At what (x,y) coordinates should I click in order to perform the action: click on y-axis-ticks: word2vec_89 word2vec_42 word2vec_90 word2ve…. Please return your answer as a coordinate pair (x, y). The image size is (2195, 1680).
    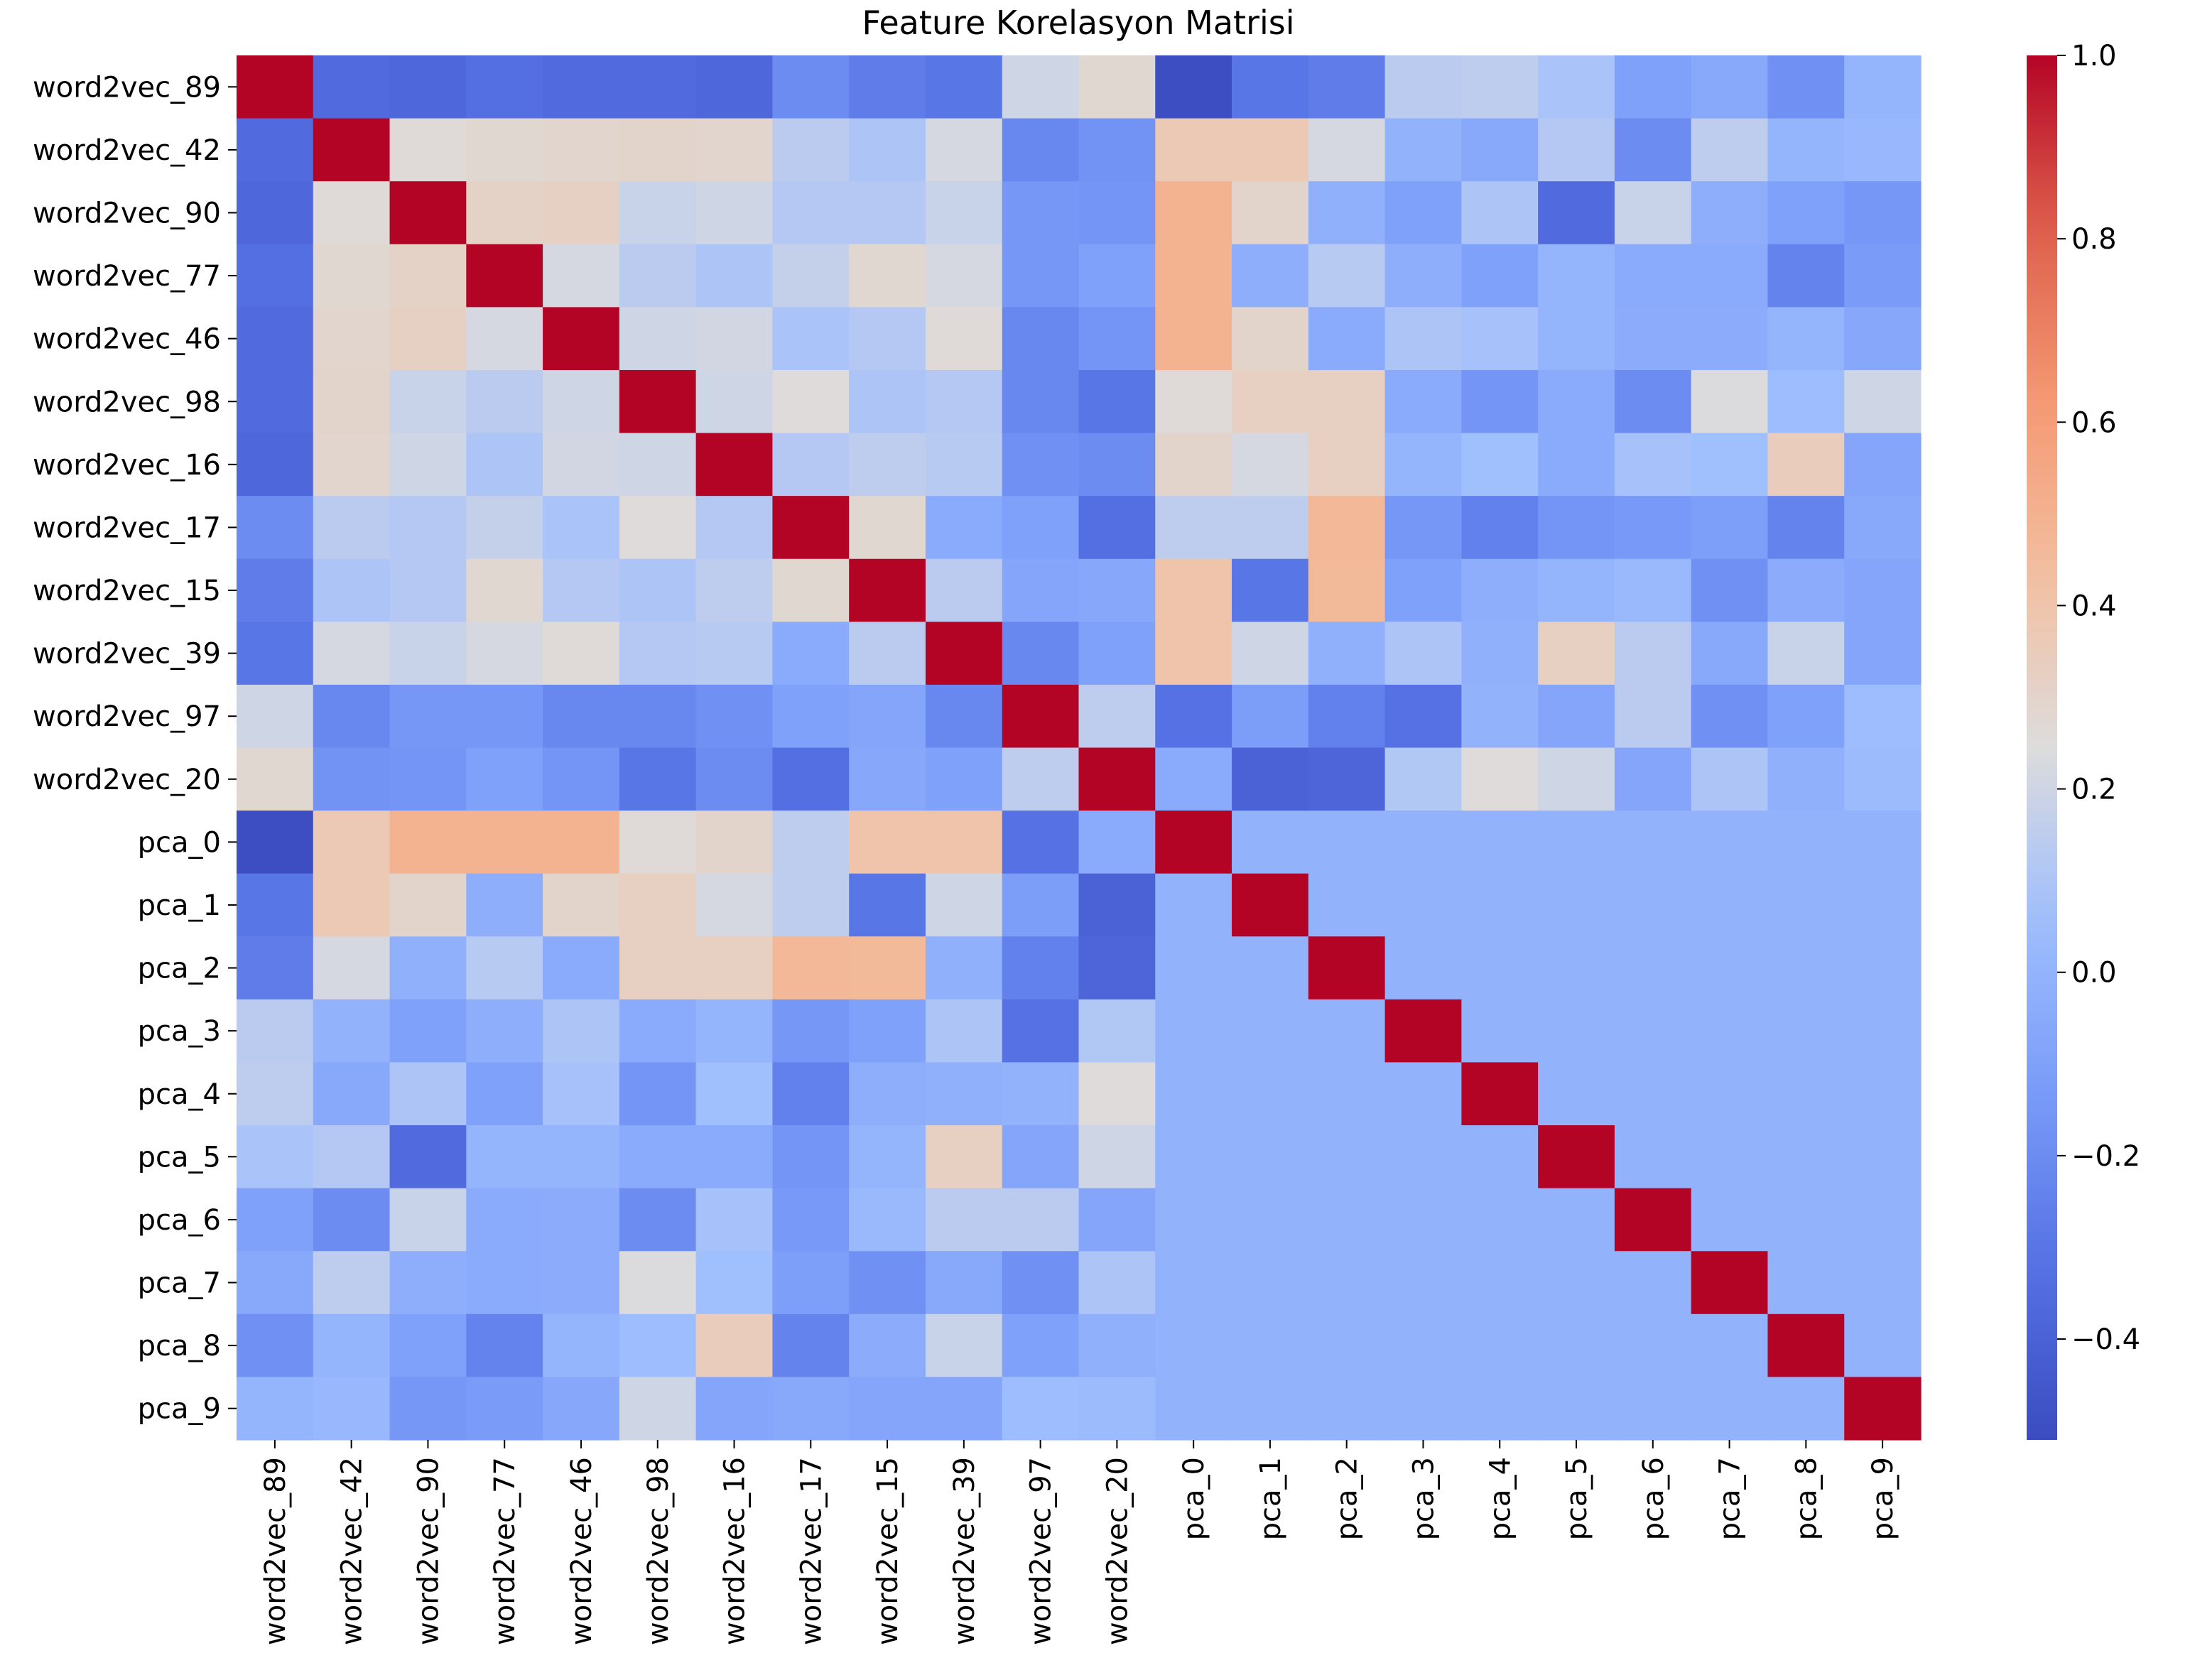
    Looking at the image, I should click on (135, 749).